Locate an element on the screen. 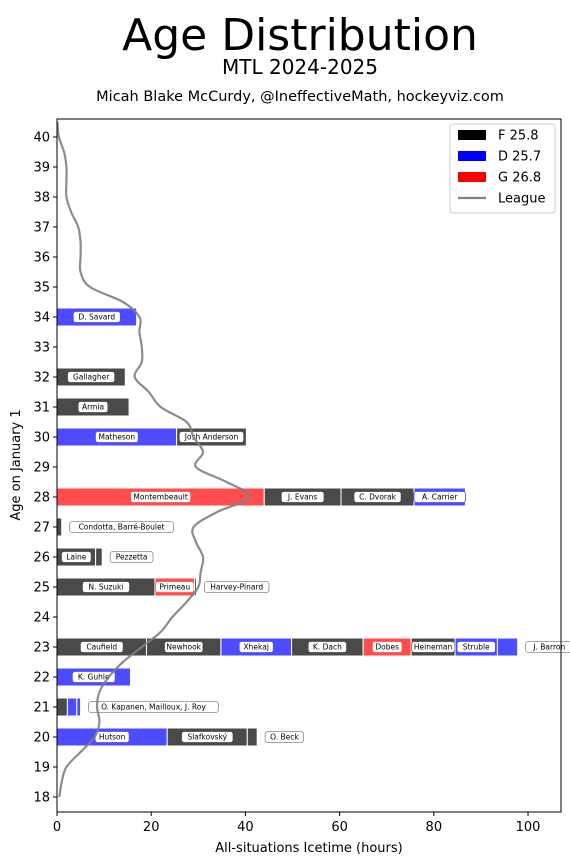 This screenshot has height=865, width=570. label-text-josh-anderson: Josh Anderson is located at coordinates (211, 437).